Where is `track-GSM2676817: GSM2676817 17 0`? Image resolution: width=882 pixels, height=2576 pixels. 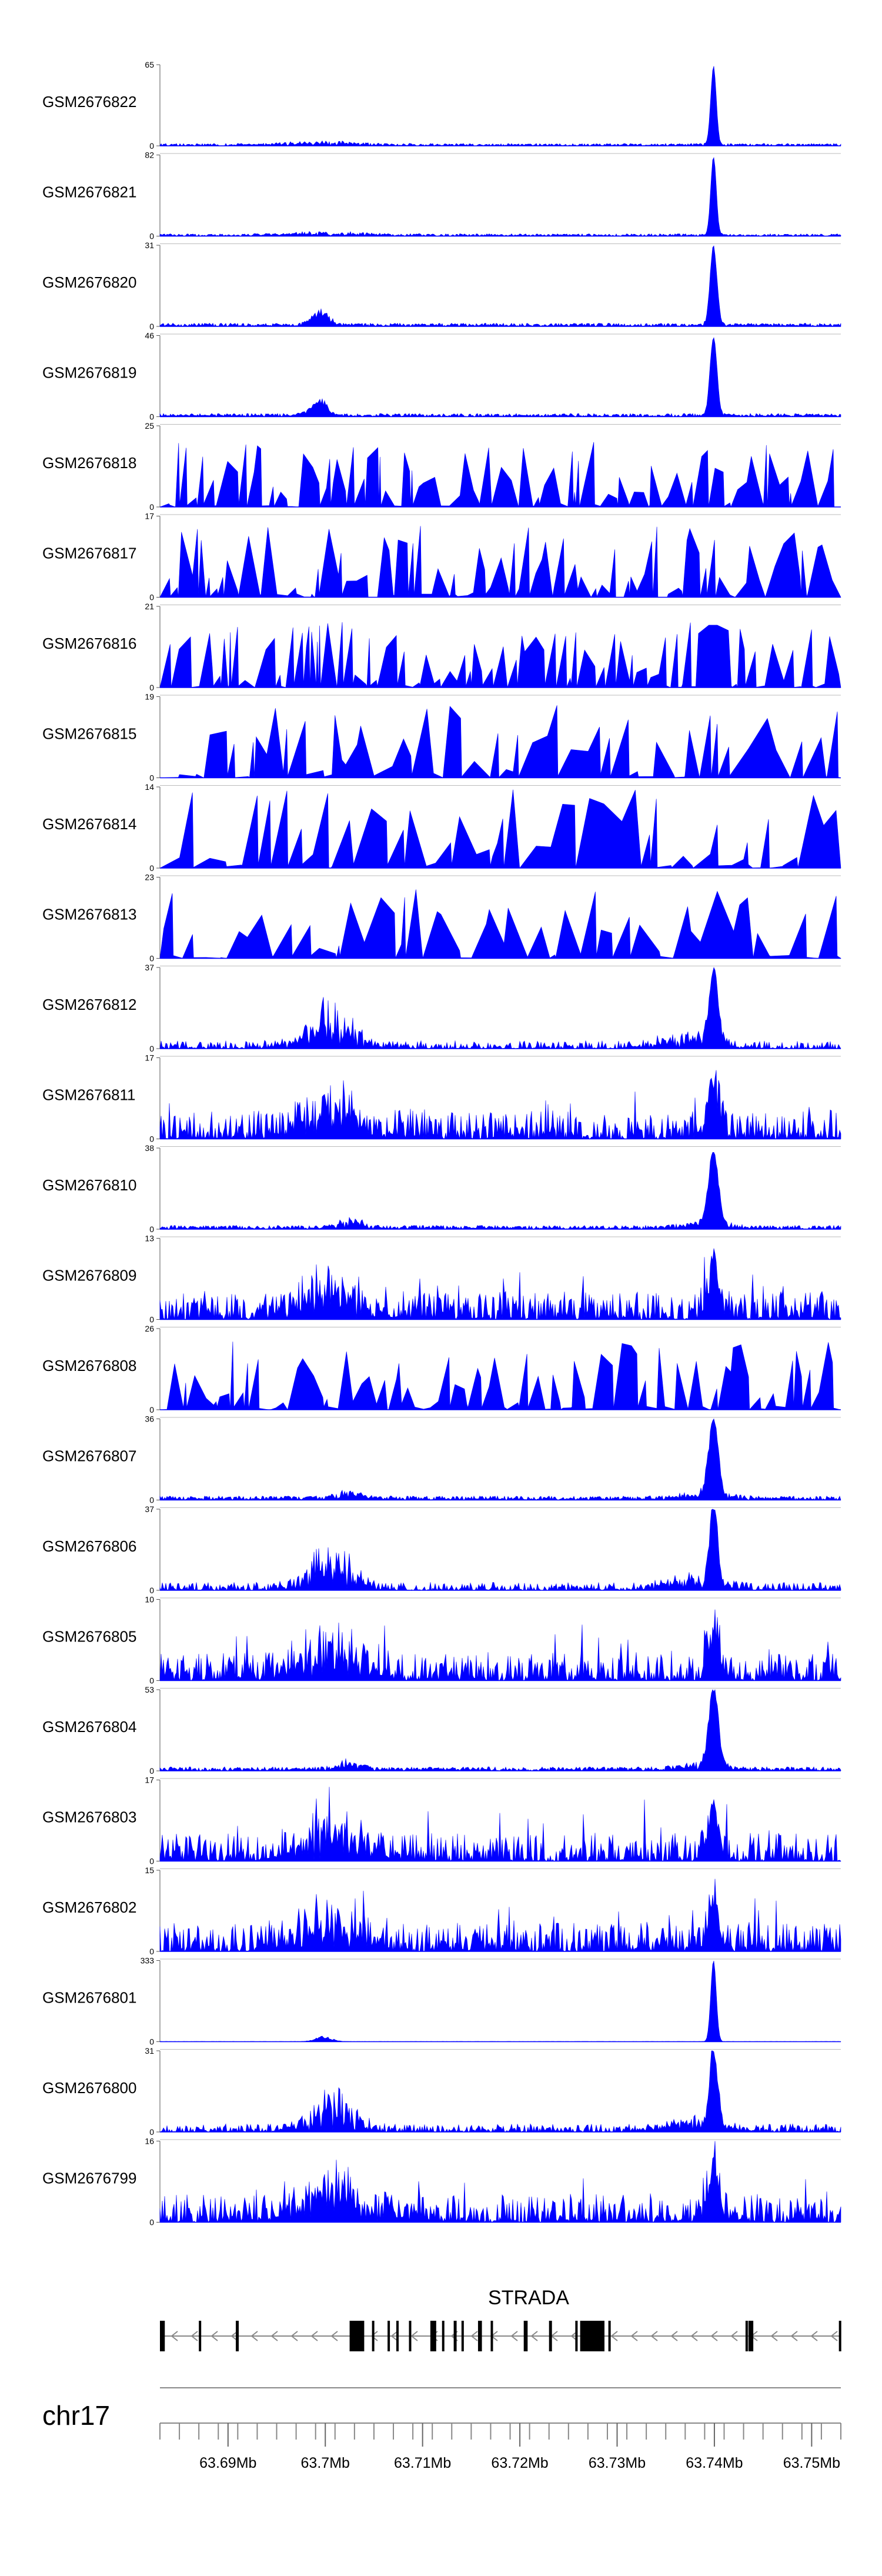 track-GSM2676817: GSM2676817 17 0 is located at coordinates (441, 558).